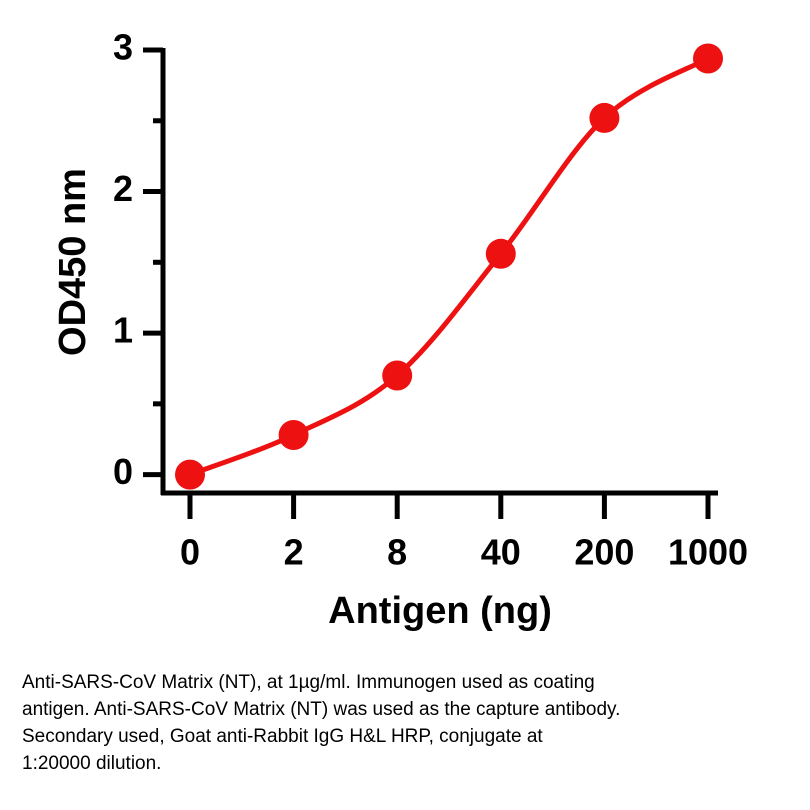  Describe the element at coordinates (123, 47) in the screenshot. I see `y-tick-label: 3` at that location.